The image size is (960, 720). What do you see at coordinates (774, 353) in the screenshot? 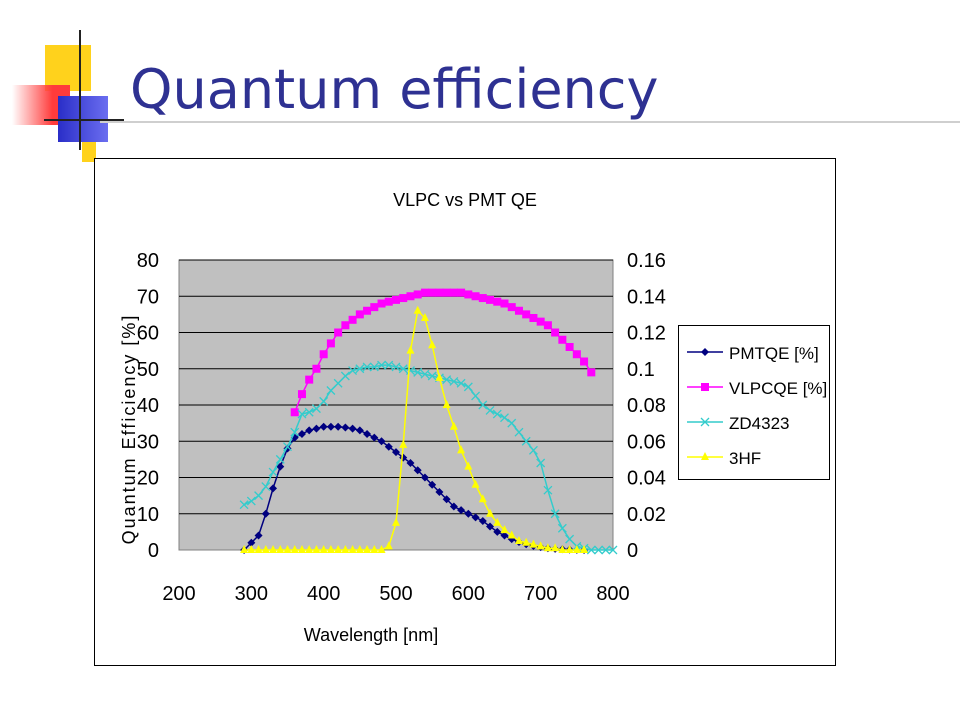
I see `legend-label: PMTQE [%]` at bounding box center [774, 353].